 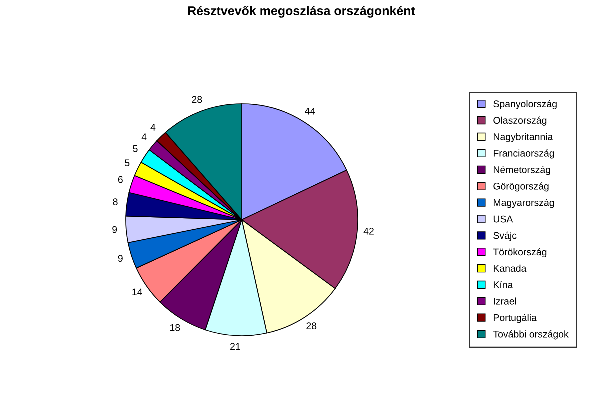 What do you see at coordinates (302, 12) in the screenshot?
I see `chart-title: Résztvevők megoszlása országonként` at bounding box center [302, 12].